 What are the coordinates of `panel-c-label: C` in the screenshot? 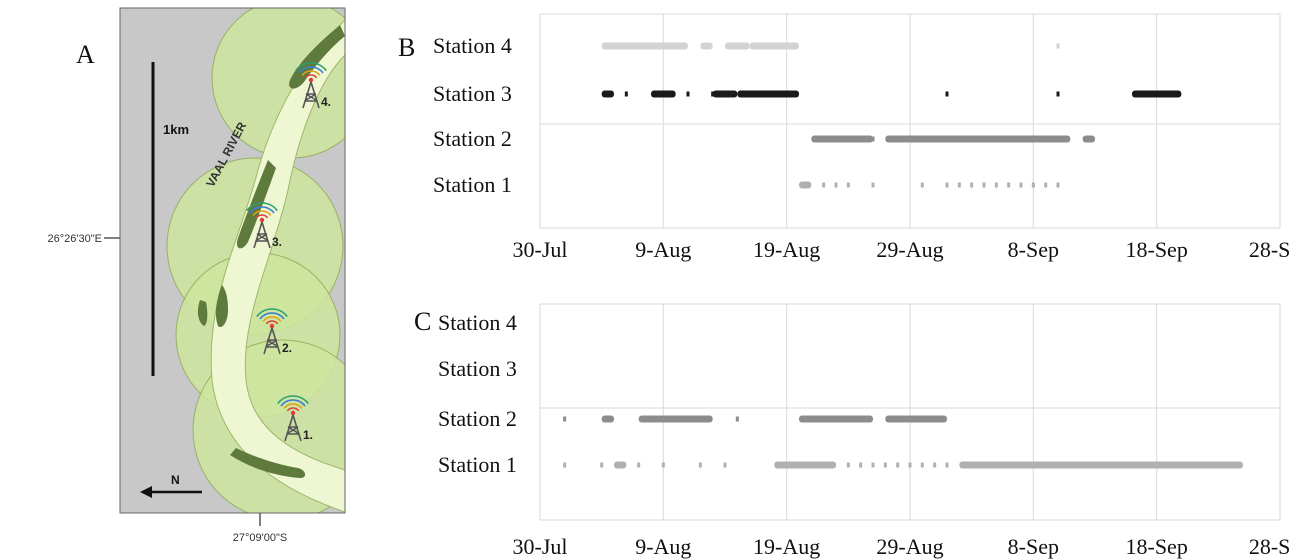 It's located at (423, 321).